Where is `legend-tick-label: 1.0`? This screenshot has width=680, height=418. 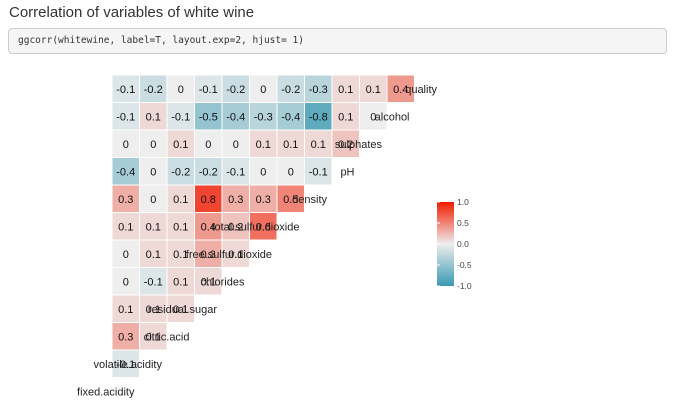
legend-tick-label: 1.0 is located at coordinates (463, 202).